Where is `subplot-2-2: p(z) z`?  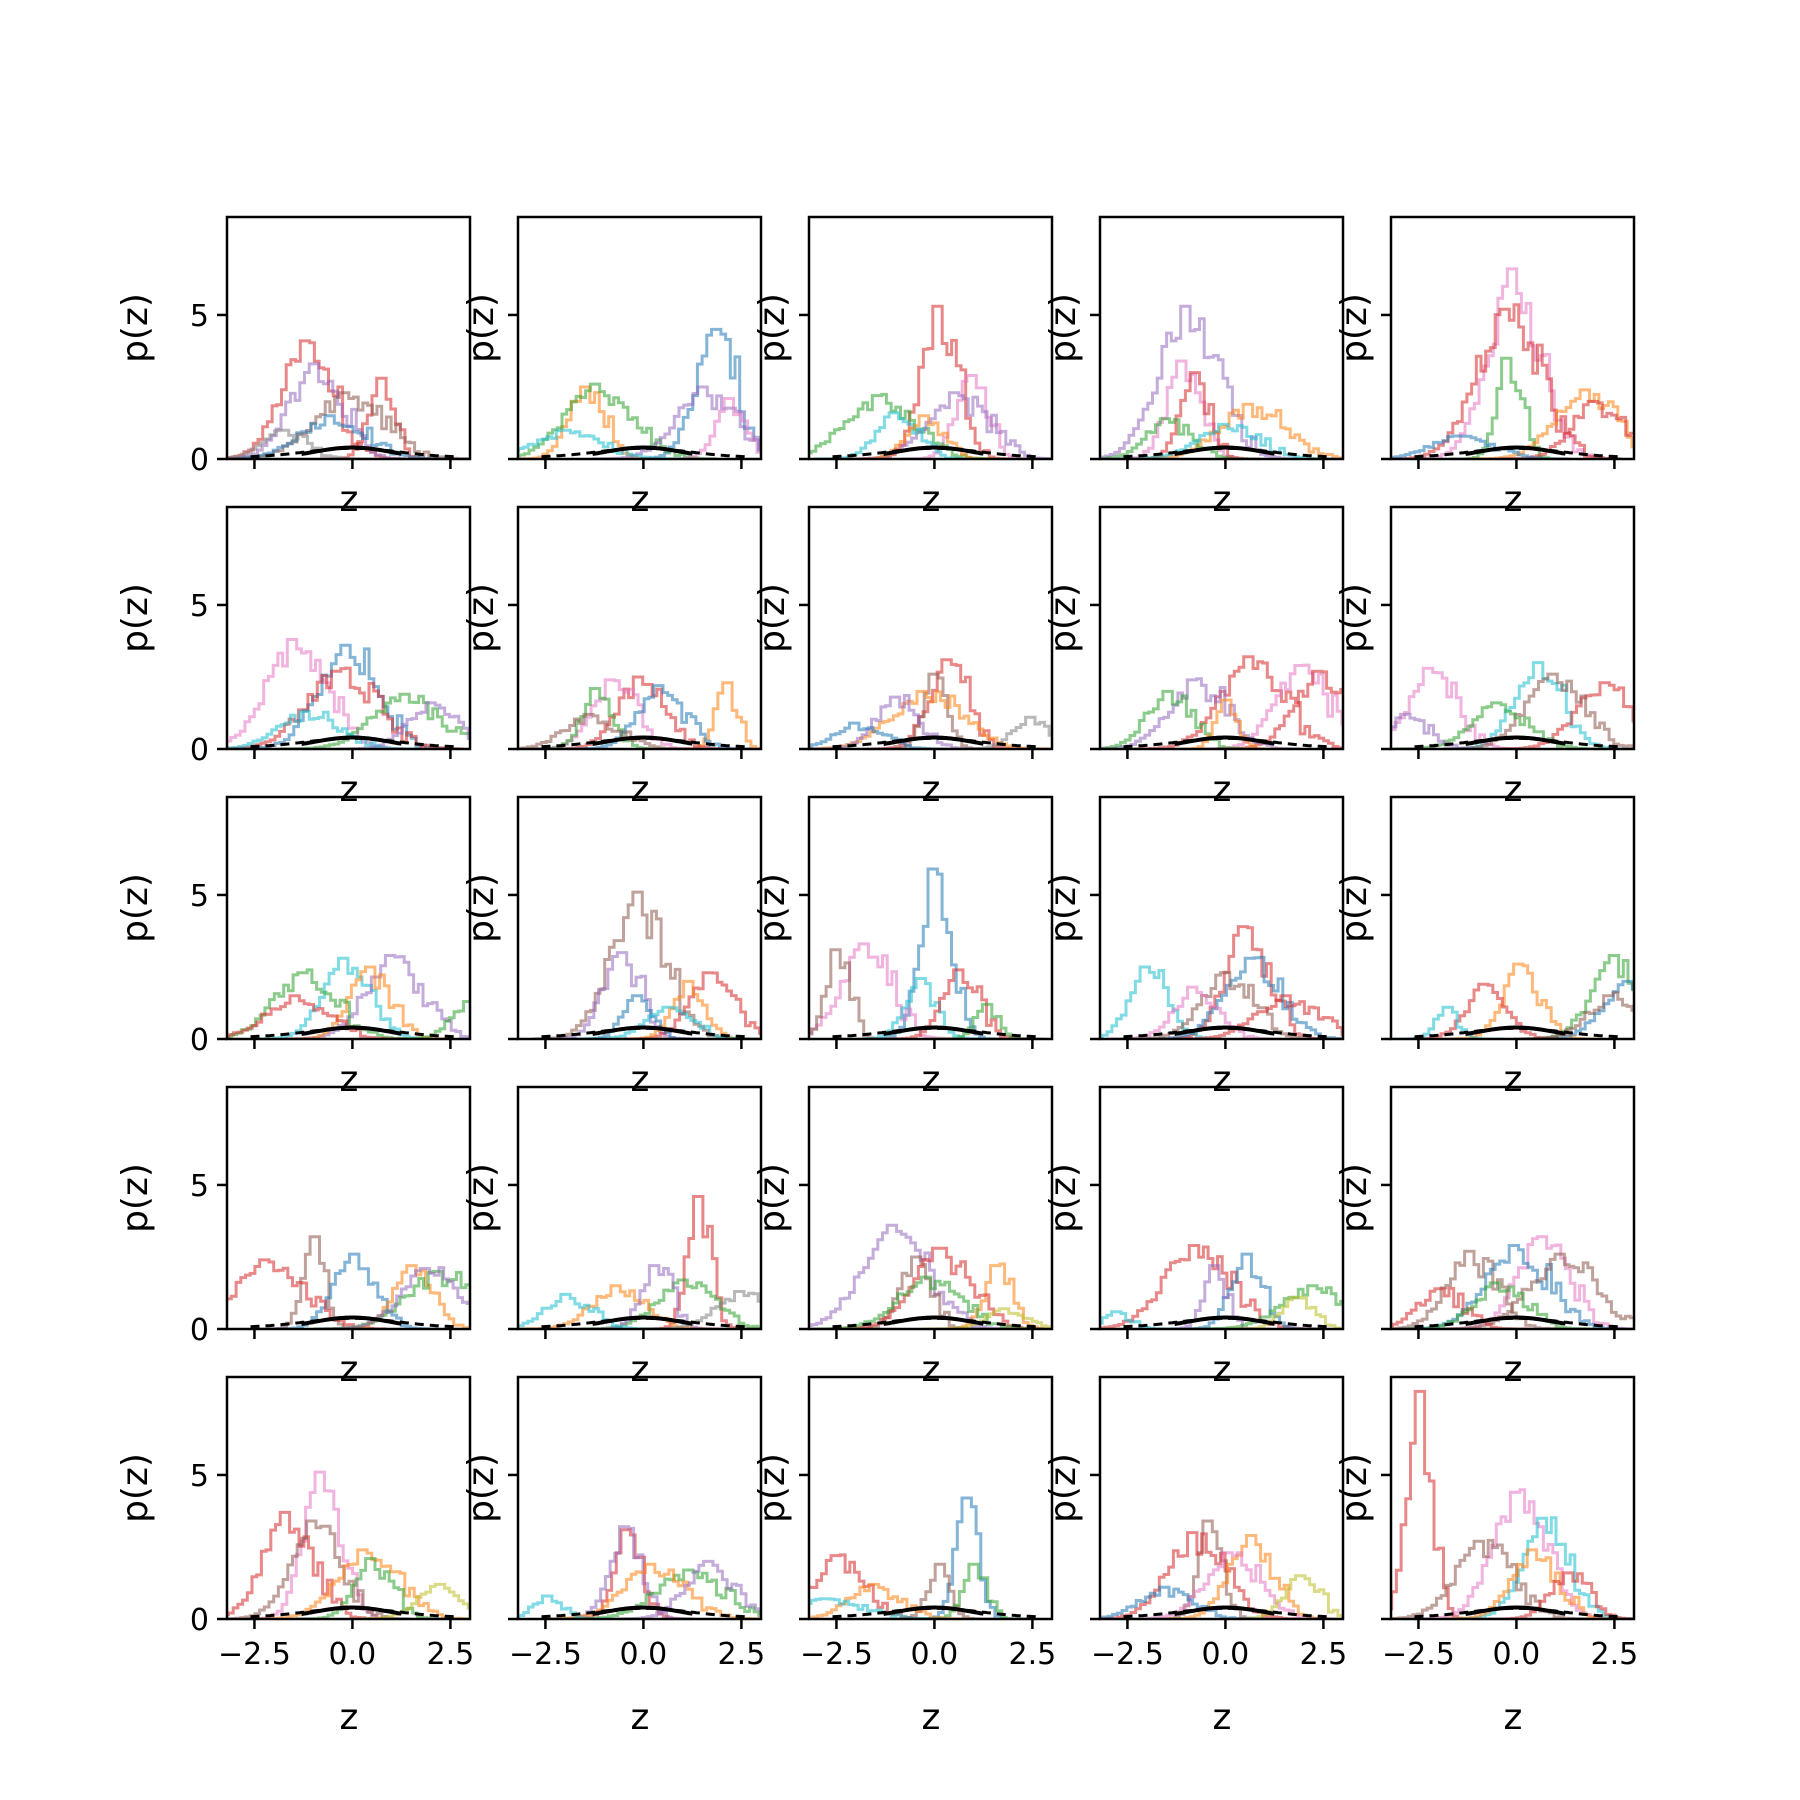
subplot-2-2: p(z) z is located at coordinates (612, 657).